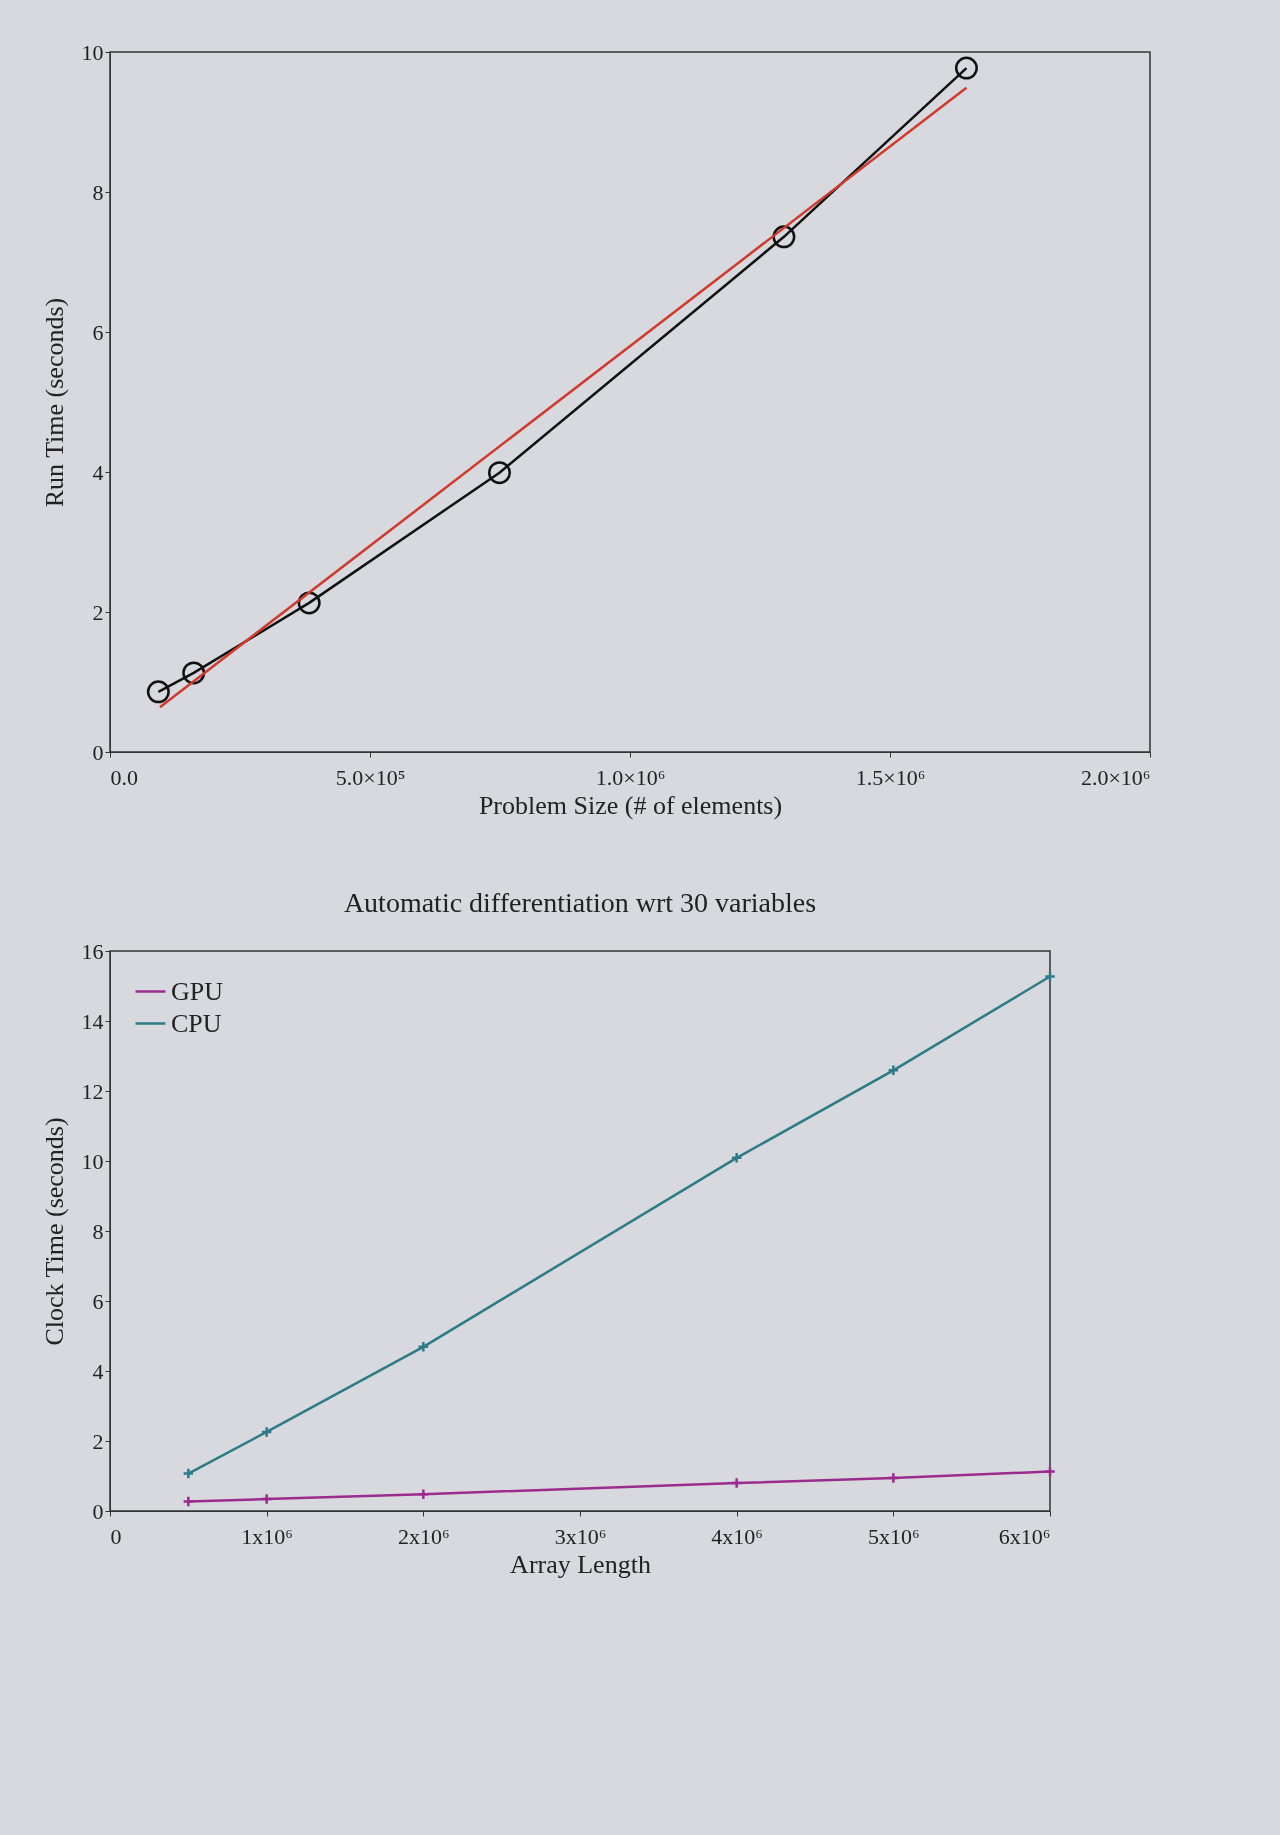 This screenshot has width=1280, height=1835. What do you see at coordinates (92, 1021) in the screenshot?
I see `y-tick-label: 14` at bounding box center [92, 1021].